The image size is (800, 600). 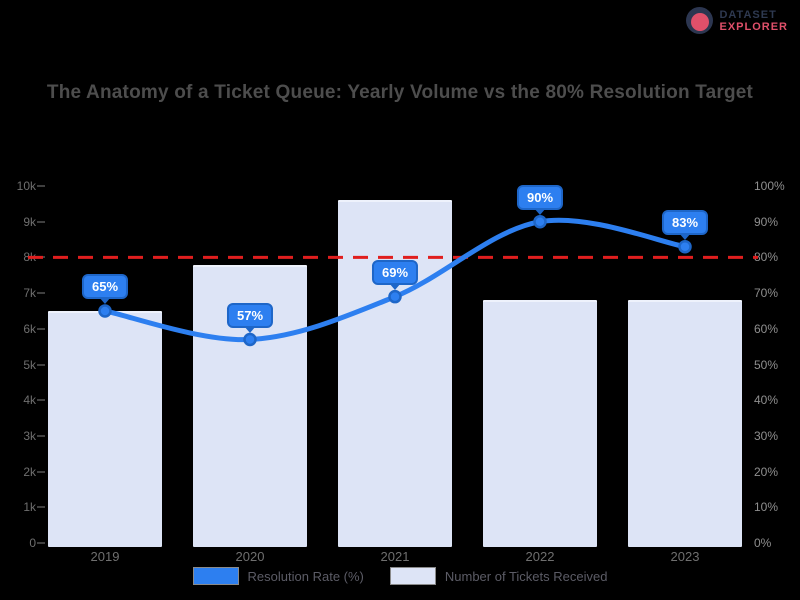 What do you see at coordinates (29, 400) in the screenshot?
I see `y-axis-tick-label-left: 4k` at bounding box center [29, 400].